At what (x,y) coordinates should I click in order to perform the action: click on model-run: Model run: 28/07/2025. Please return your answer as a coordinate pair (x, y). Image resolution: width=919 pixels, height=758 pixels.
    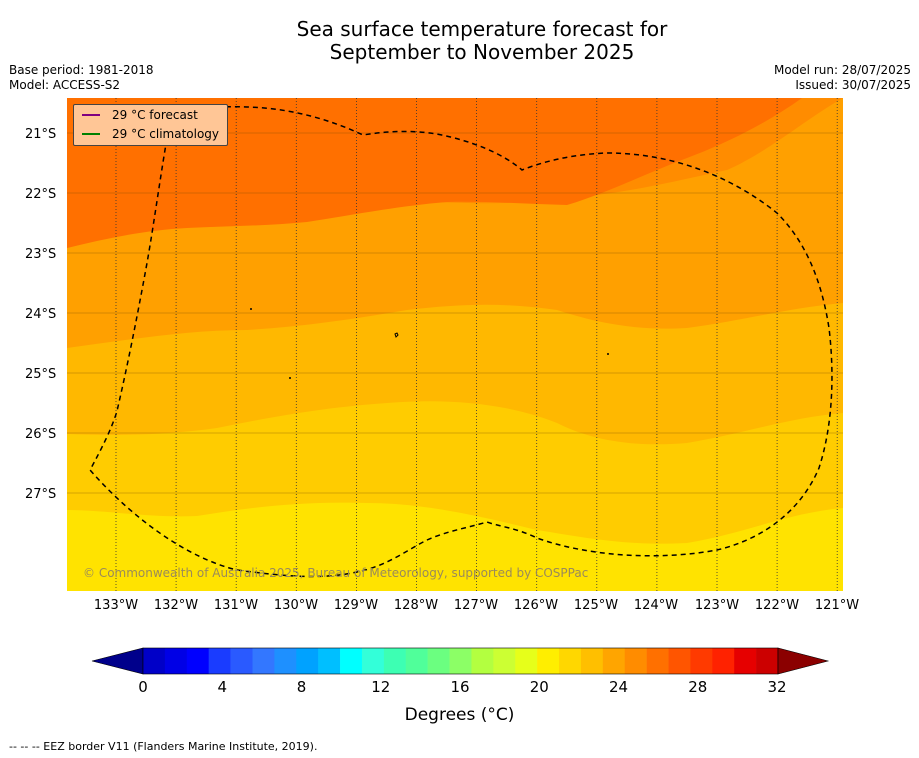
    Looking at the image, I should click on (842, 70).